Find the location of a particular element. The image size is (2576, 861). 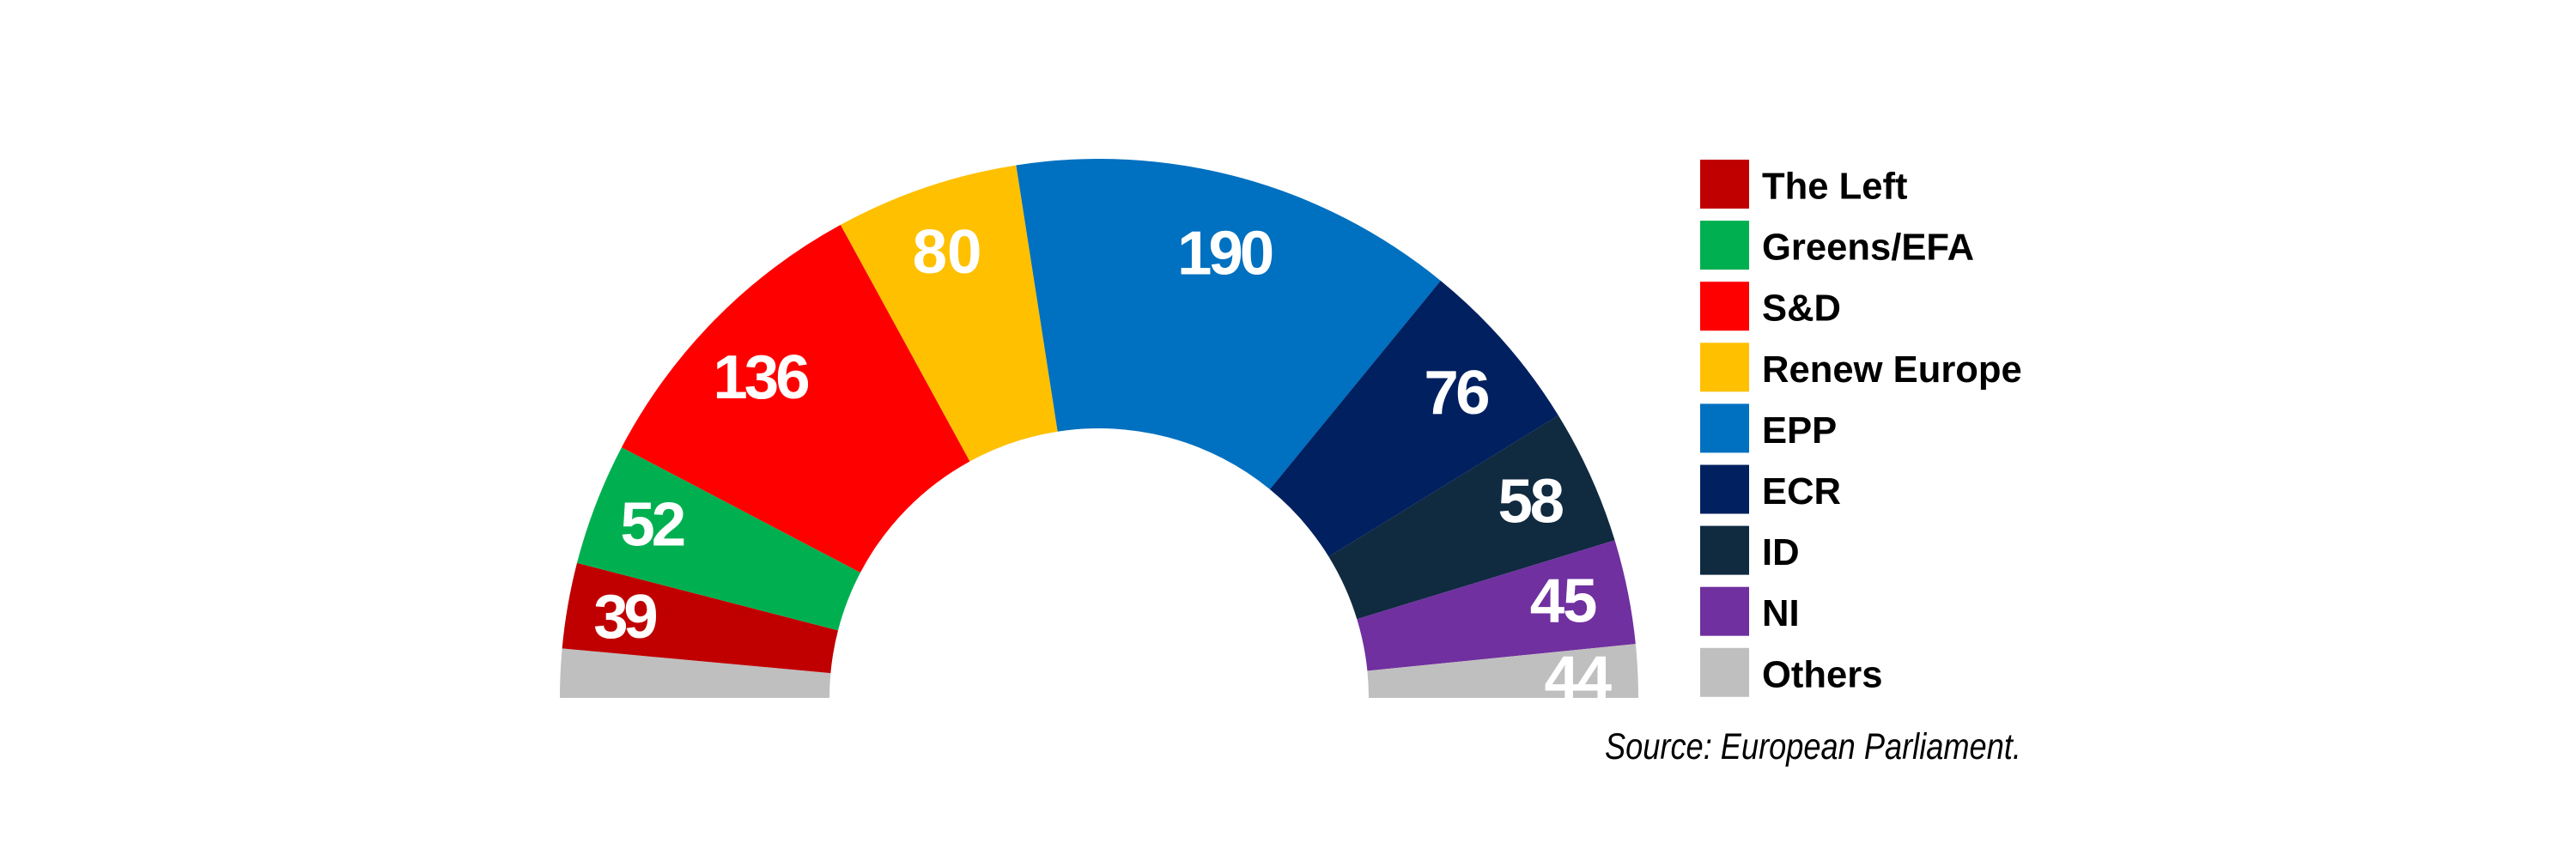

svg-text: 44 is located at coordinates (1578, 677).